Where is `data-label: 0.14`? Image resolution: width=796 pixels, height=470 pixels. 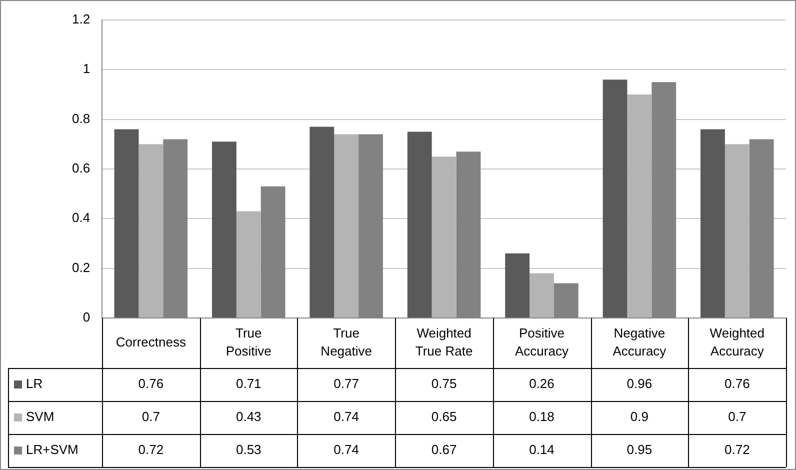 data-label: 0.14 is located at coordinates (541, 450).